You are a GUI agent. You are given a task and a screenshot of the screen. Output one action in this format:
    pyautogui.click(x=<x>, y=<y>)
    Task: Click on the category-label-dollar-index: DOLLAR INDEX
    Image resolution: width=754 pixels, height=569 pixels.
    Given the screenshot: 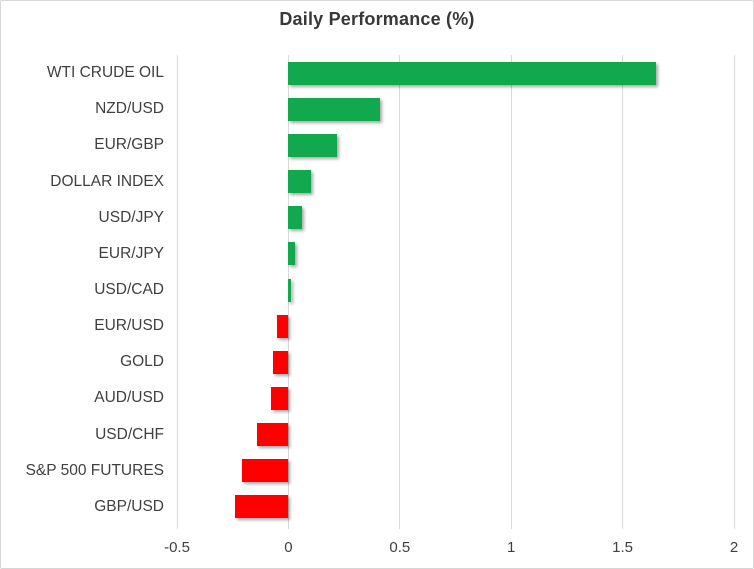 What is the action you would take?
    pyautogui.click(x=107, y=181)
    